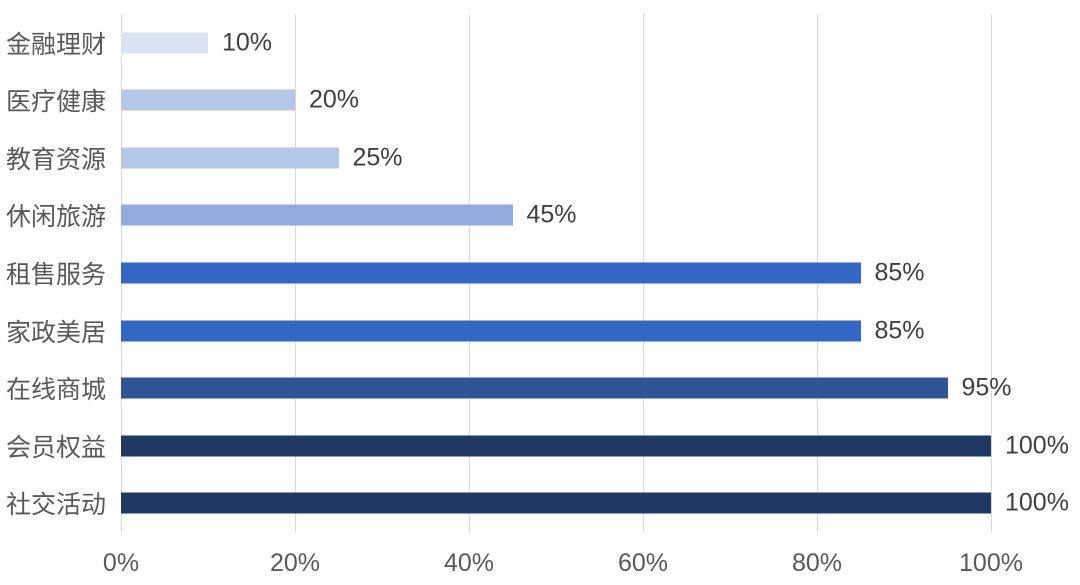  Describe the element at coordinates (986, 387) in the screenshot. I see `value-label: 95%` at that location.